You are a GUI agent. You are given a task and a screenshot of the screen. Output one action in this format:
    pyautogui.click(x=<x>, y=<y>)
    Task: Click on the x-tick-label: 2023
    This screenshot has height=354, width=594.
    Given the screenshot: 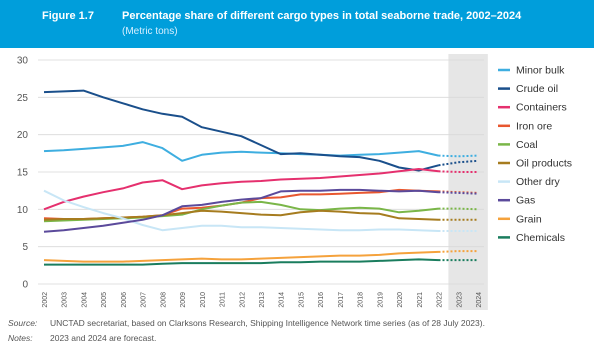 What is the action you would take?
    pyautogui.click(x=459, y=300)
    